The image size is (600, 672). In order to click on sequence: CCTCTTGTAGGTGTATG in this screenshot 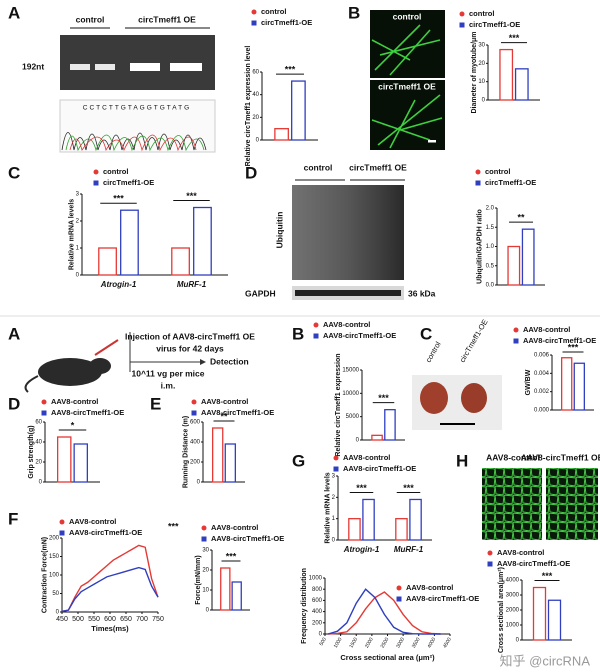, I will do `click(137, 108)`.